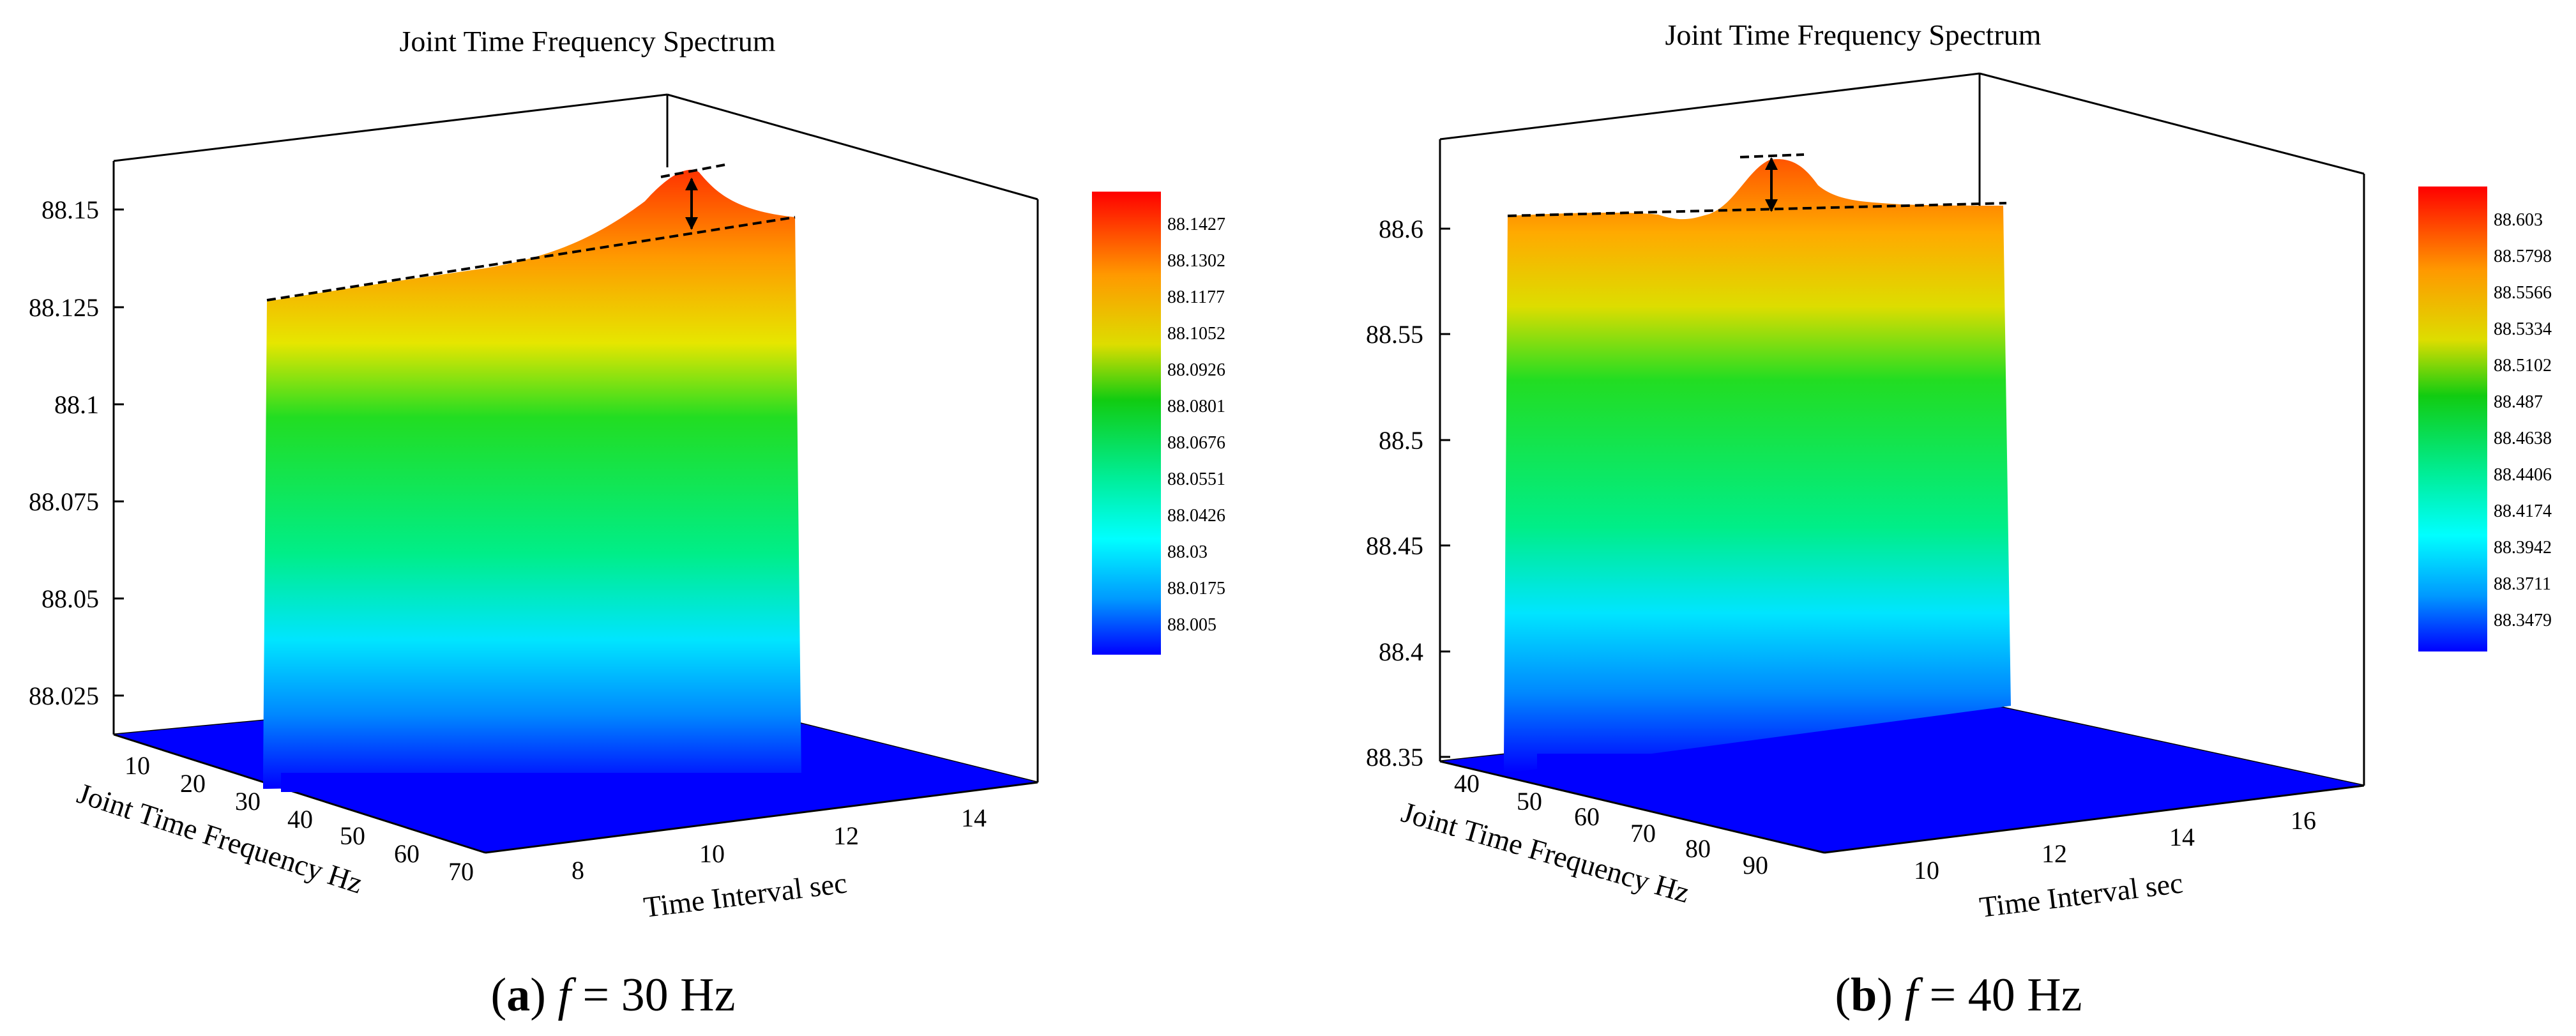 This screenshot has width=2576, height=1036. I want to click on colorbar-label: 88.3479, so click(2523, 621).